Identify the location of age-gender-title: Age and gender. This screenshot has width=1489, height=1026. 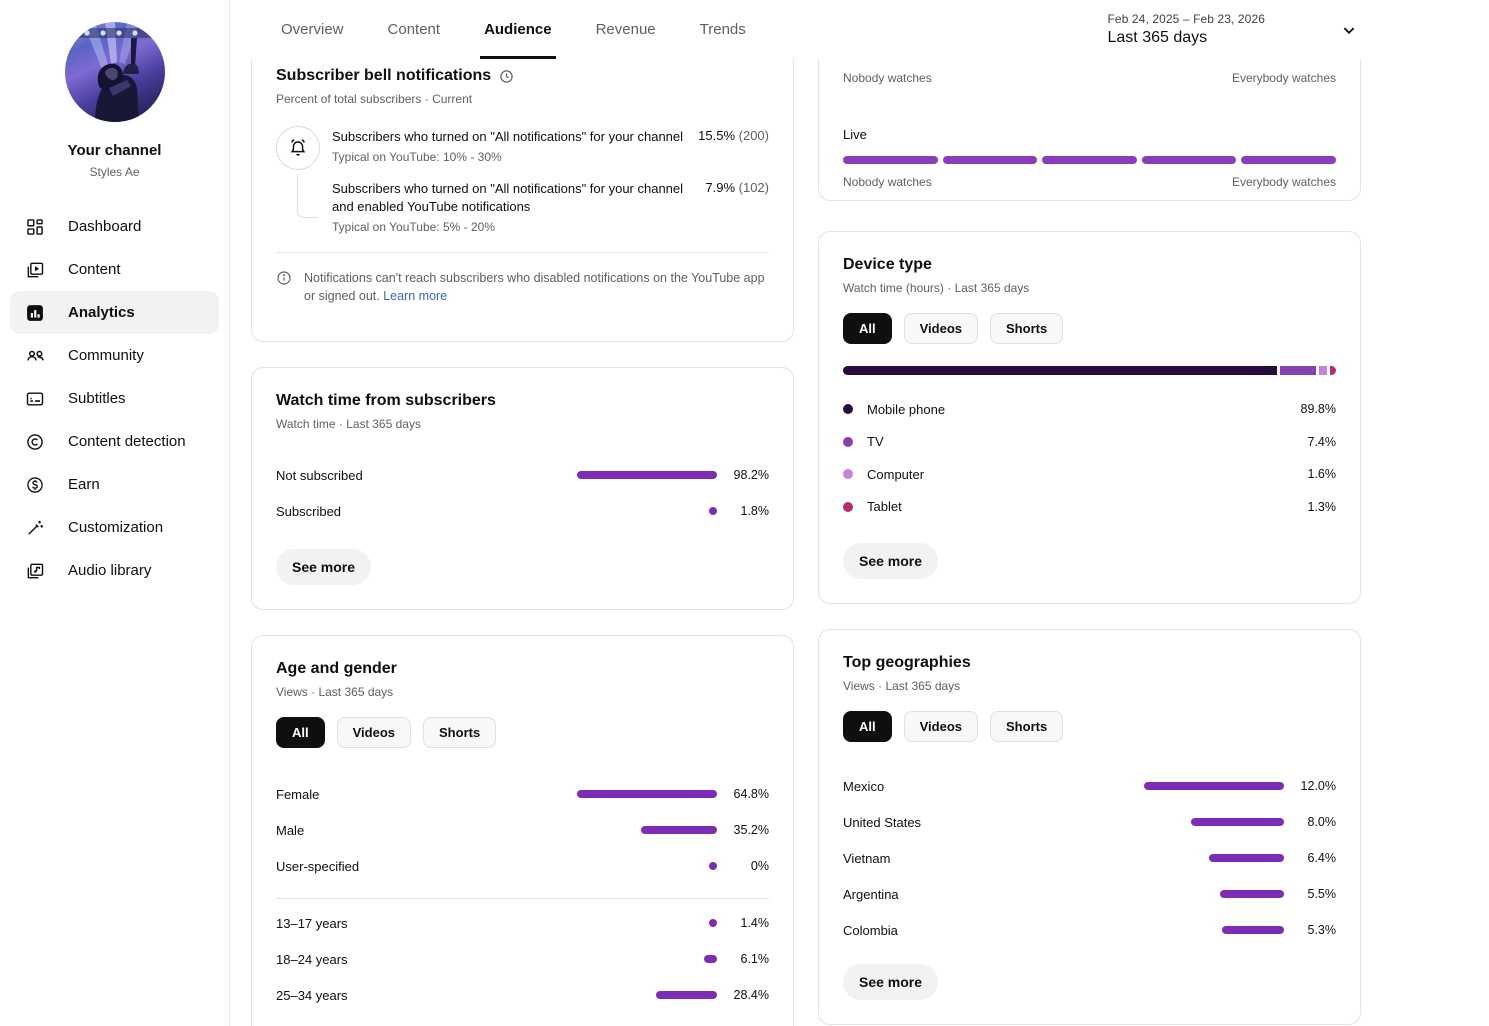
(336, 668).